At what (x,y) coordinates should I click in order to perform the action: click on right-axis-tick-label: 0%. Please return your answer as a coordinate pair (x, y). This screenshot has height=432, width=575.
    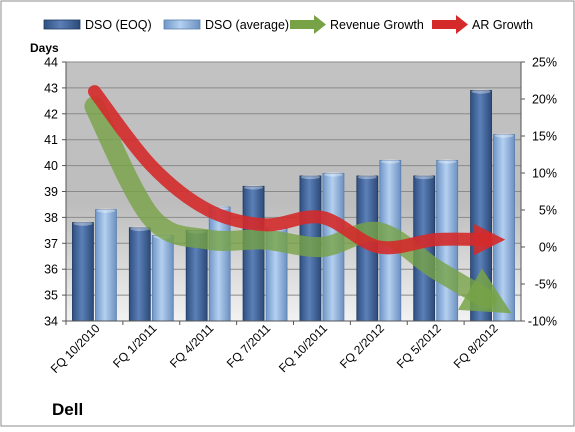
    Looking at the image, I should click on (548, 248).